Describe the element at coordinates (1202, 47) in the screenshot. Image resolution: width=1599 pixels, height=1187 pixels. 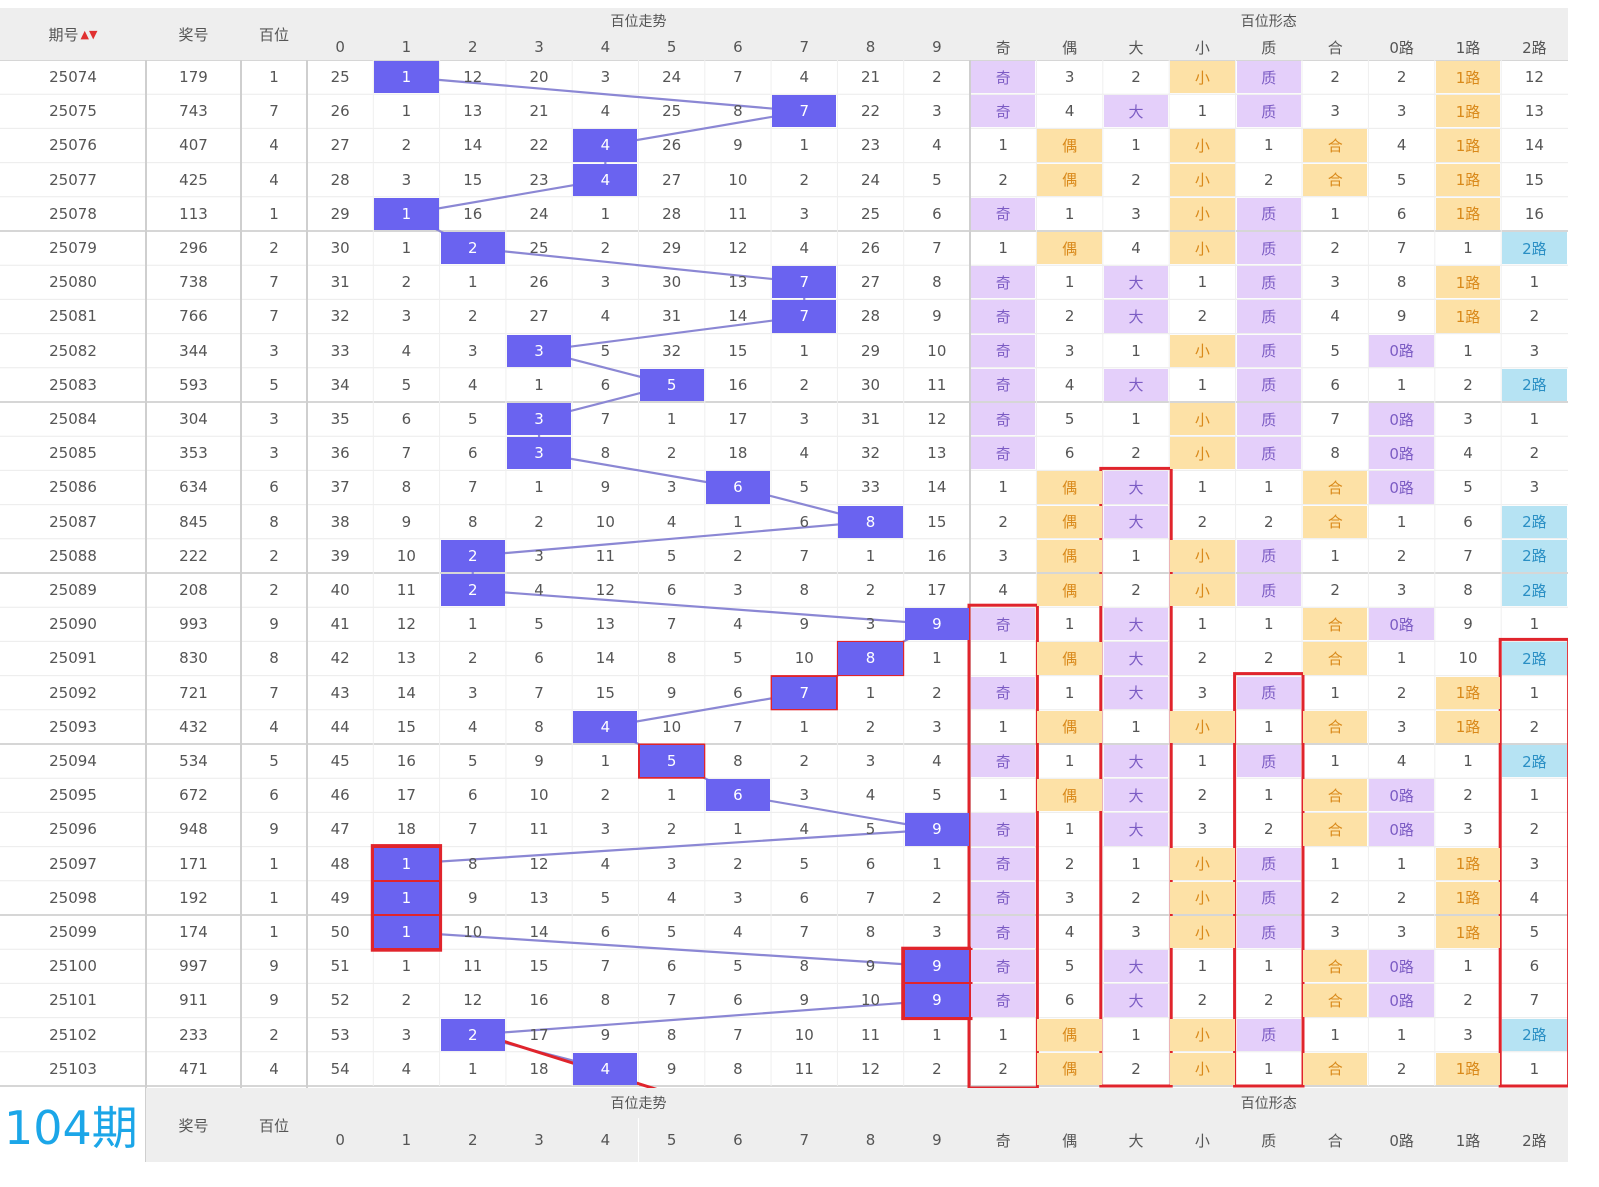
I see `form-header: 小` at that location.